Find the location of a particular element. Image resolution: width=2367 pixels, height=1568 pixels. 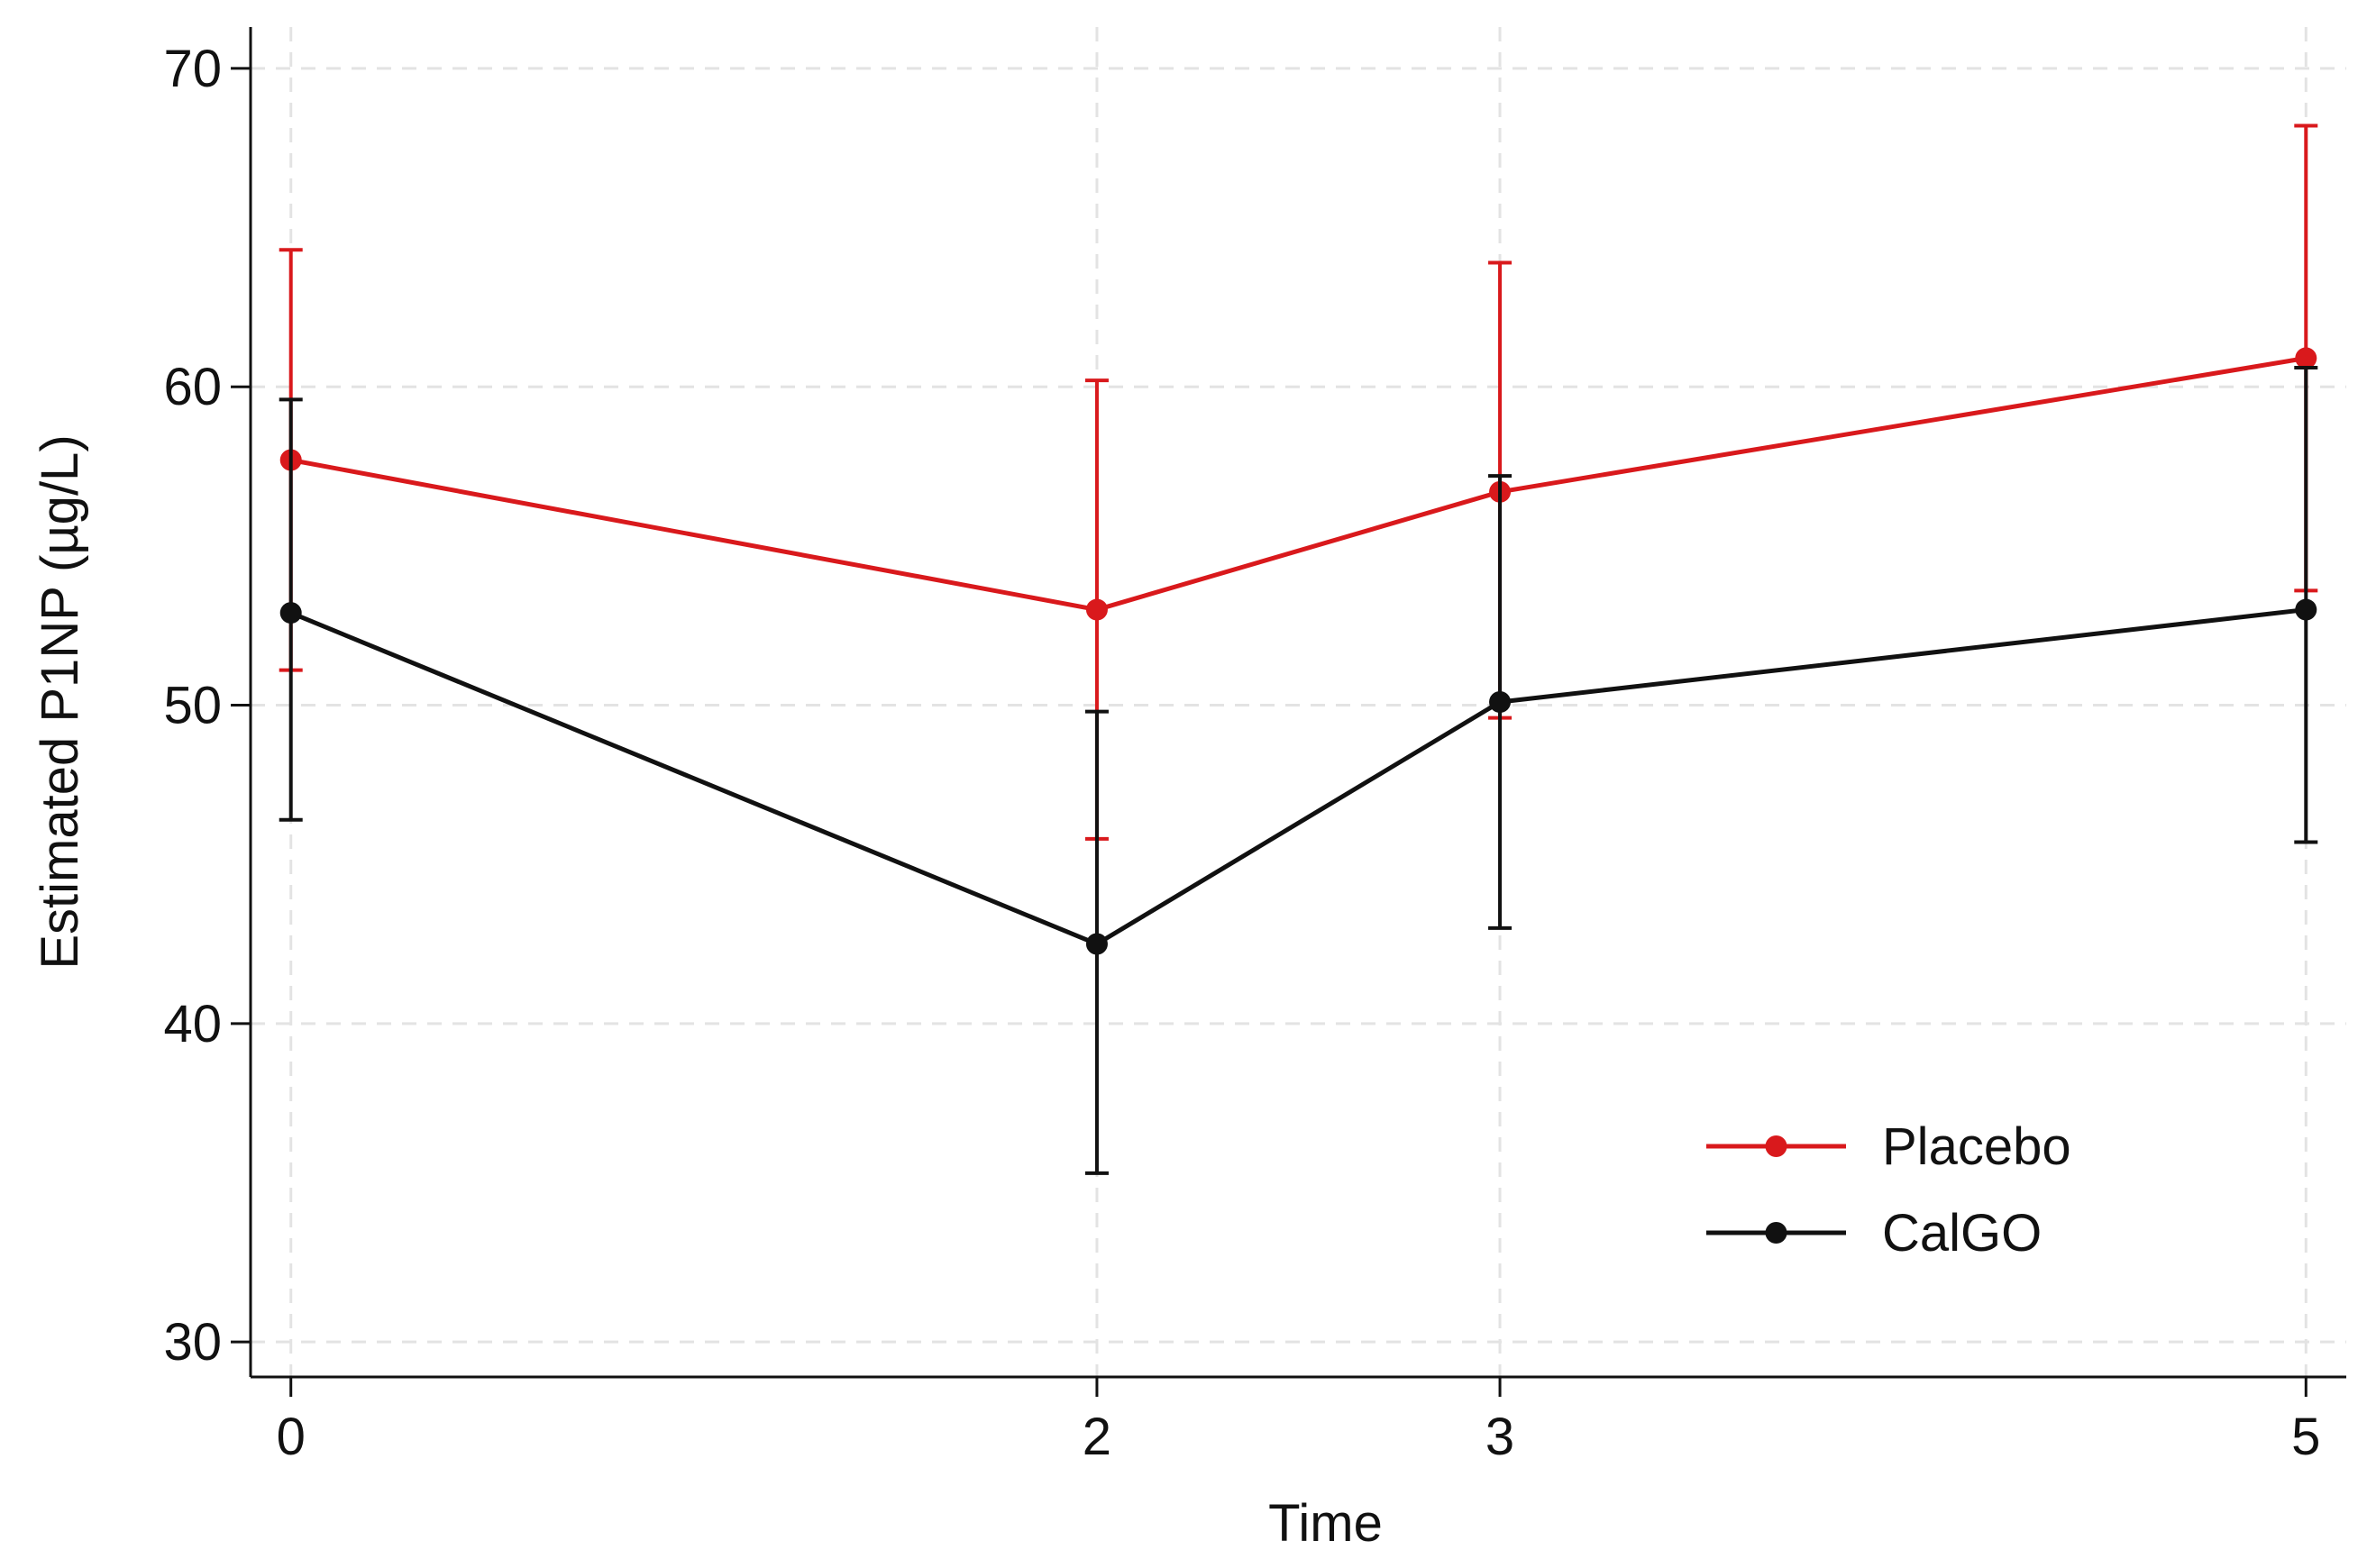

x-tick-label: 3 is located at coordinates (1499, 1437).